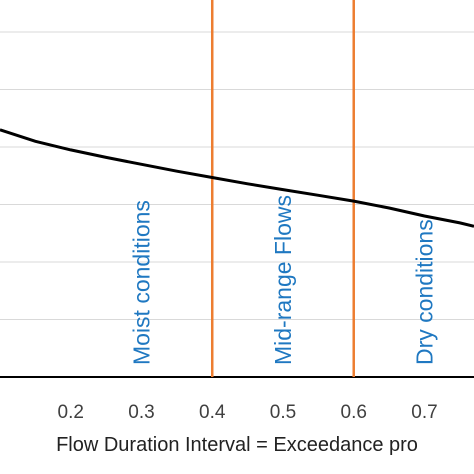  I want to click on x-tick-label: 0.6, so click(354, 412).